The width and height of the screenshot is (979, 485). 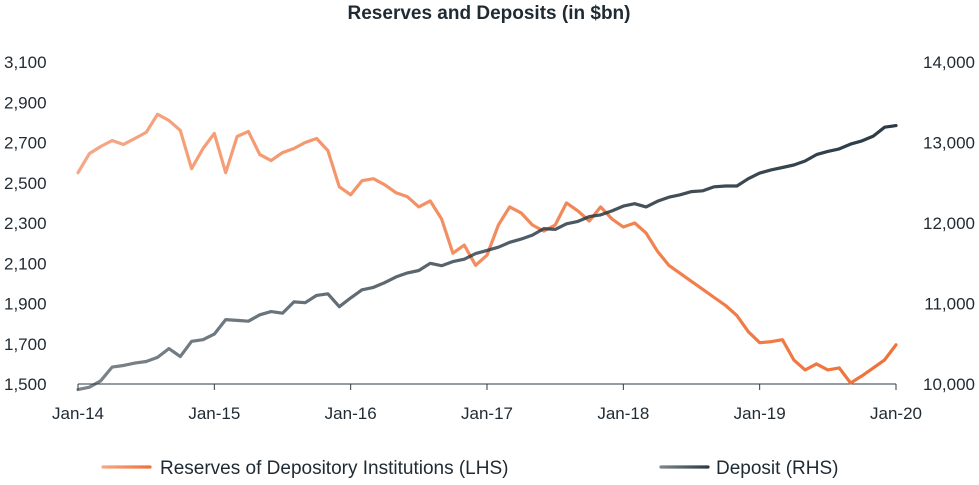 I want to click on x-tick-label: Jan-19, so click(x=760, y=413).